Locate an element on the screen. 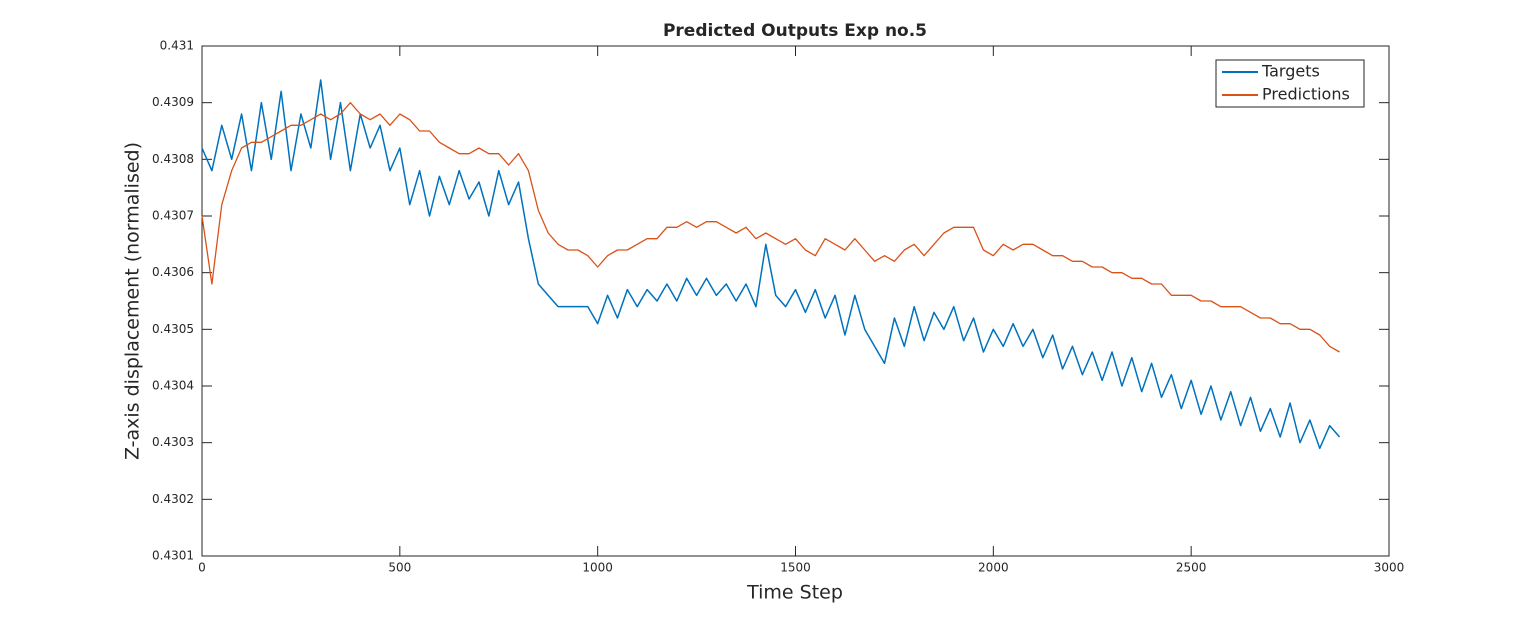 The height and width of the screenshot is (625, 1536). x-tick-label: 2000 is located at coordinates (993, 568).